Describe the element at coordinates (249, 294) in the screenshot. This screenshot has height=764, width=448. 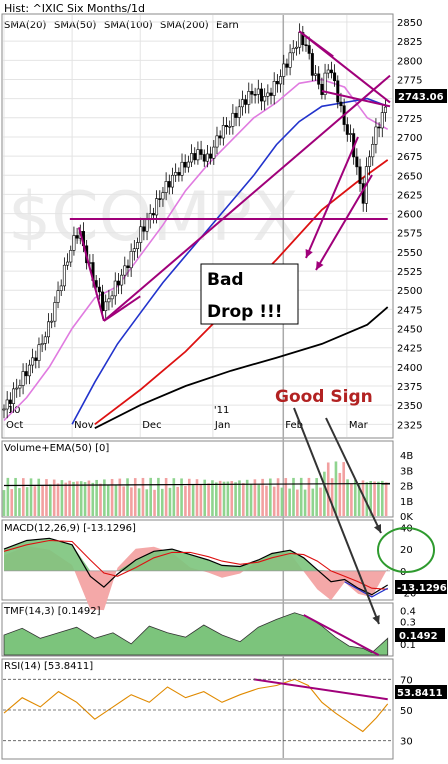
I see `bad-drop-box` at that location.